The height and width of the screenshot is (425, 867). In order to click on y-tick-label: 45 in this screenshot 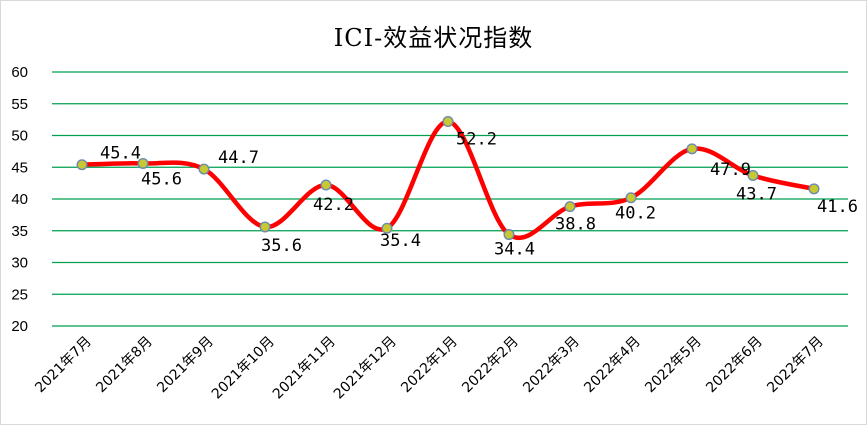, I will do `click(19, 167)`.